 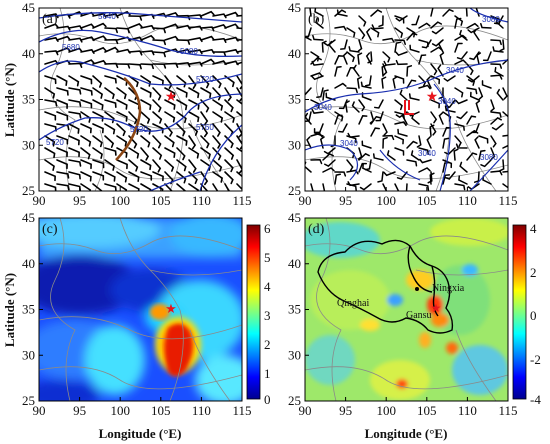 What do you see at coordinates (294, 190) in the screenshot?
I see `y-tick-label: 25` at bounding box center [294, 190].